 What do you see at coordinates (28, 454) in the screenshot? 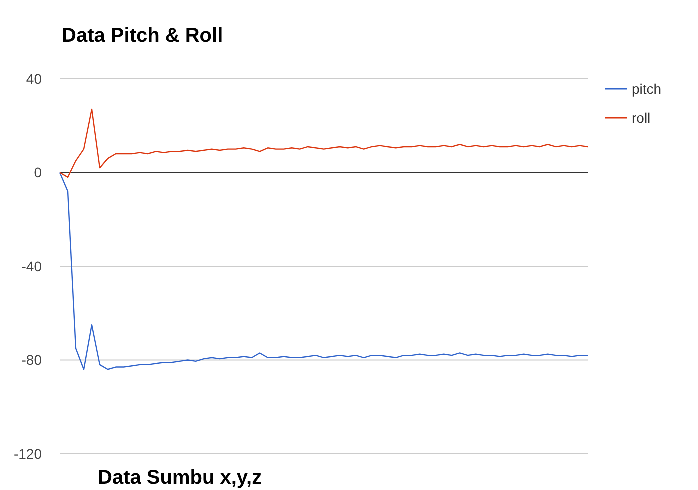
I see `y-tick-label: -120` at bounding box center [28, 454].